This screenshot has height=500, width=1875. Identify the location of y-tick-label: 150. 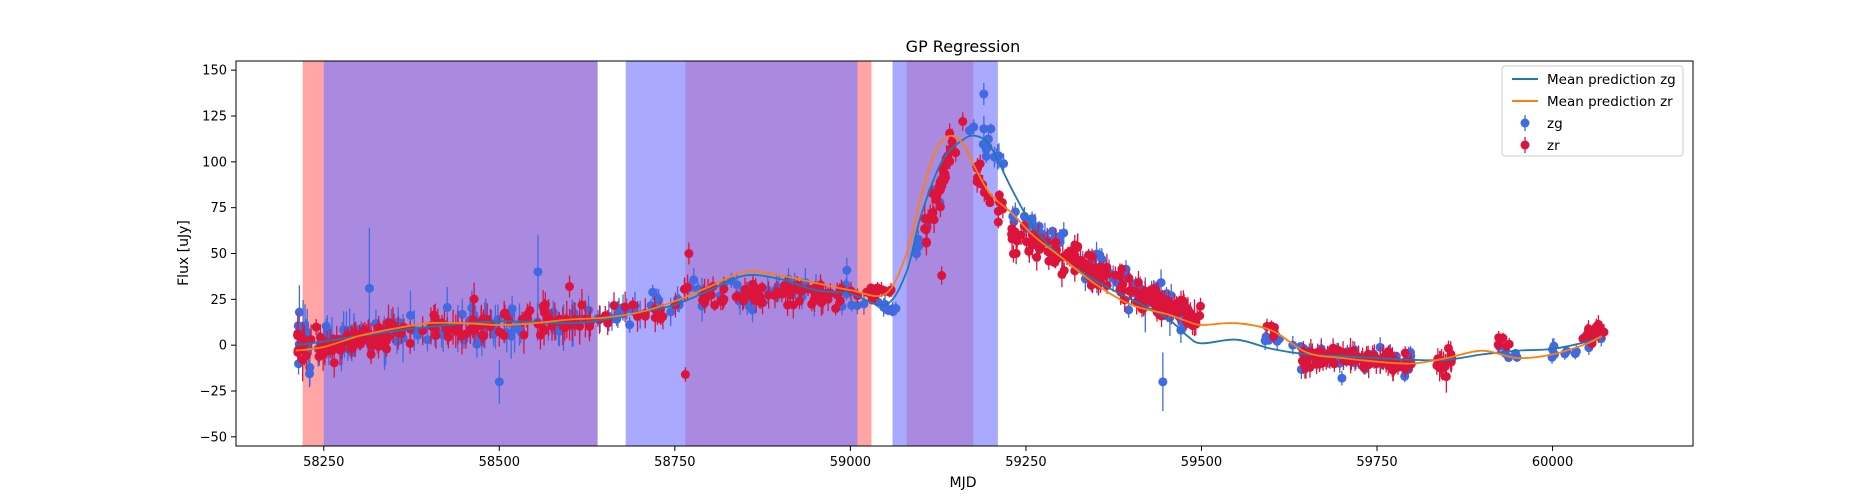
(214, 71).